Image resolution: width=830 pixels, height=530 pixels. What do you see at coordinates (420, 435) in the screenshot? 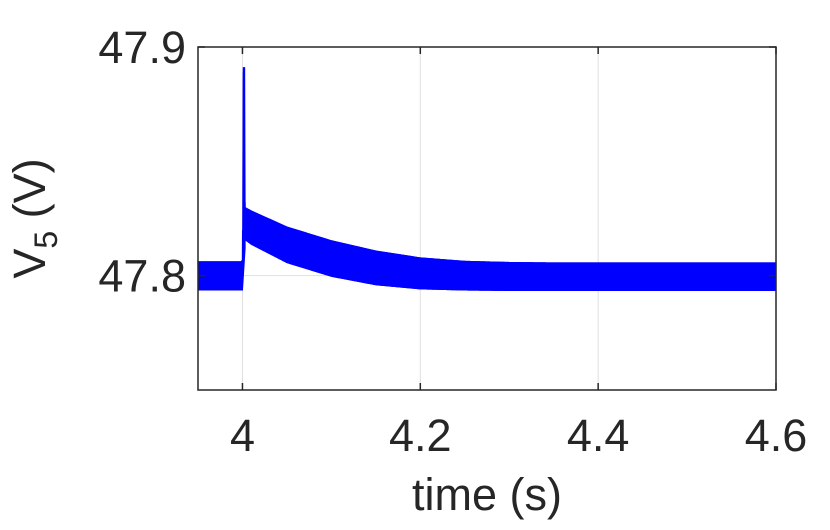
I see `x-tick-label: 4.2` at bounding box center [420, 435].